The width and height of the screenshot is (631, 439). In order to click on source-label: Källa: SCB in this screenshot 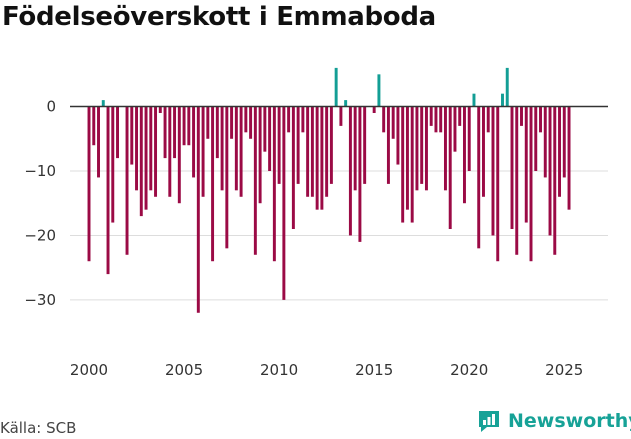, I will do `click(38, 428)`.